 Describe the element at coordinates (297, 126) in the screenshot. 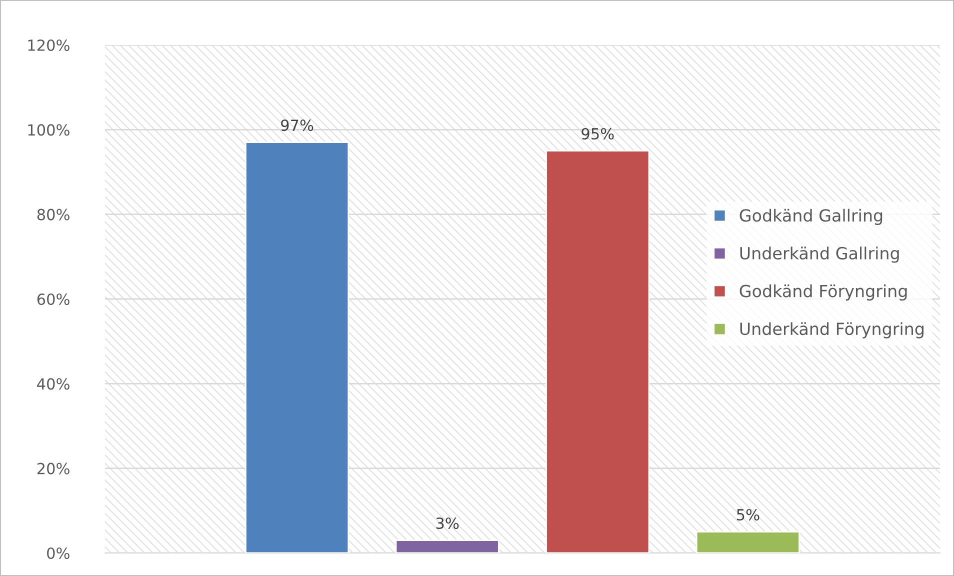

I see `text: 97%` at that location.